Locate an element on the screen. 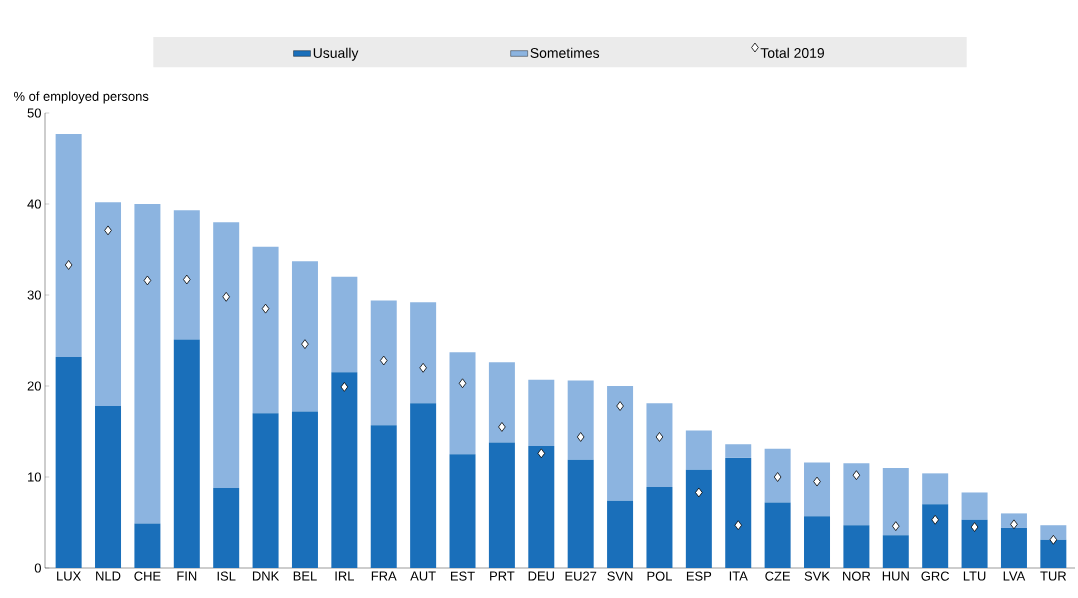 This screenshot has width=1078, height=598. x-tick-label: PRT is located at coordinates (502, 576).